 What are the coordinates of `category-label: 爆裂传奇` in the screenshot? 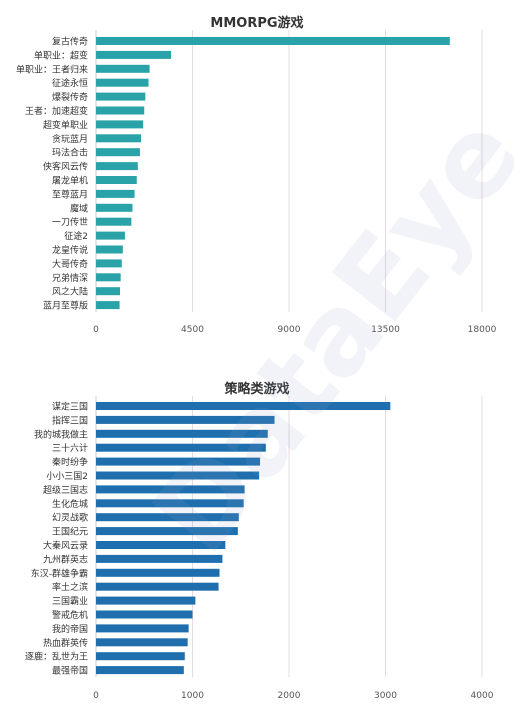 It's located at (70, 97).